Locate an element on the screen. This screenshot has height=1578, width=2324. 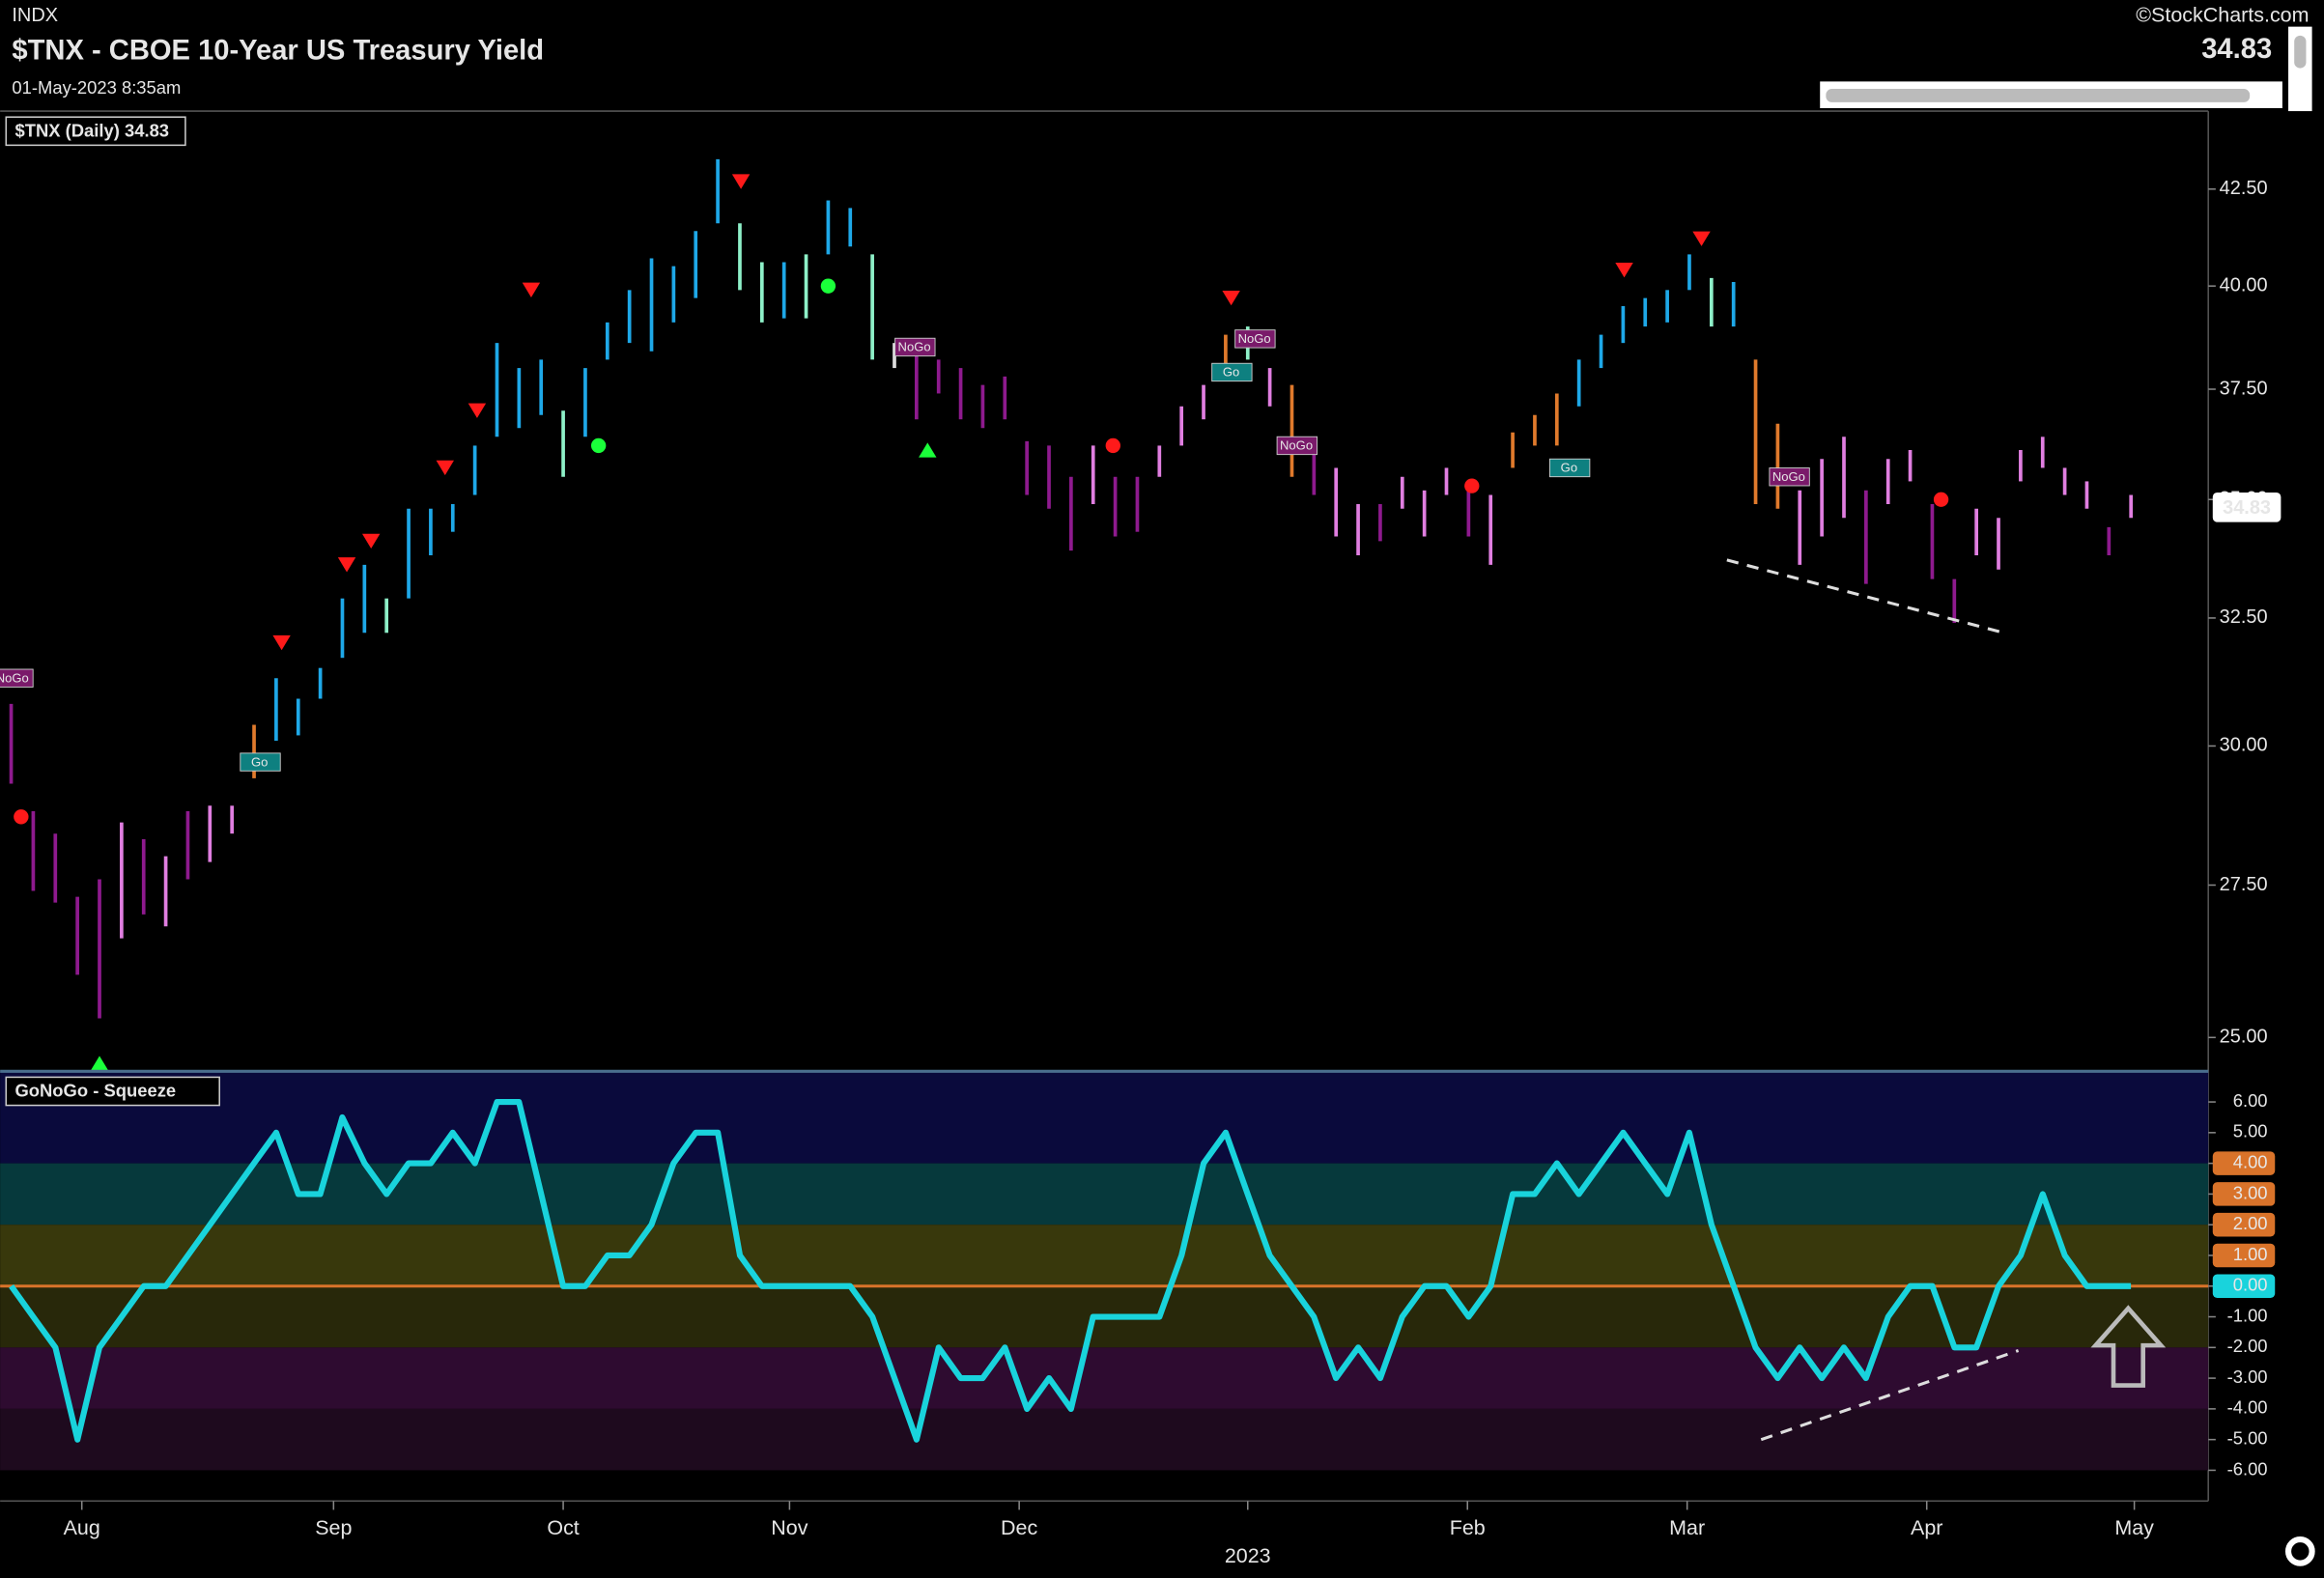
x-tick-label: Mar is located at coordinates (1687, 1527).